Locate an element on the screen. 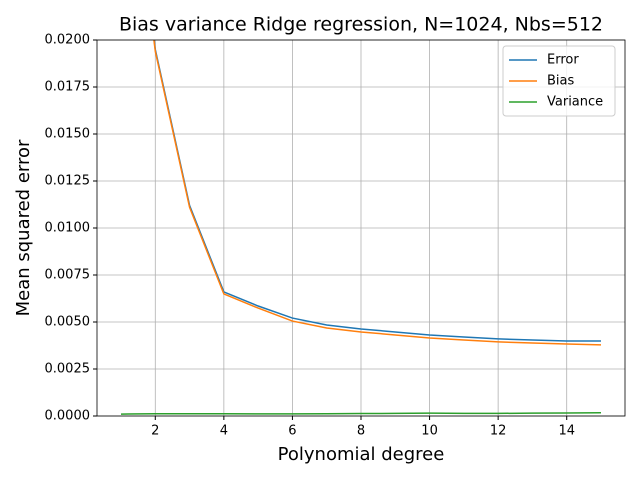  legend-label: Error is located at coordinates (563, 60).